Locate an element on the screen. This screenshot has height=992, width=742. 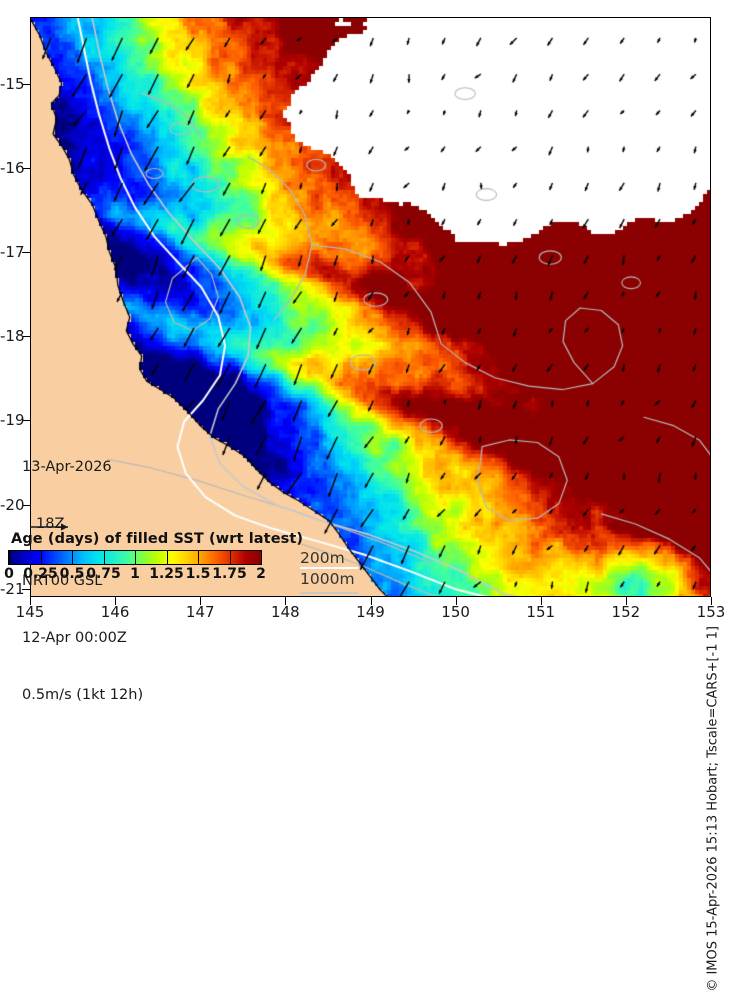
x-tick-label: 150 is located at coordinates (455, 612).